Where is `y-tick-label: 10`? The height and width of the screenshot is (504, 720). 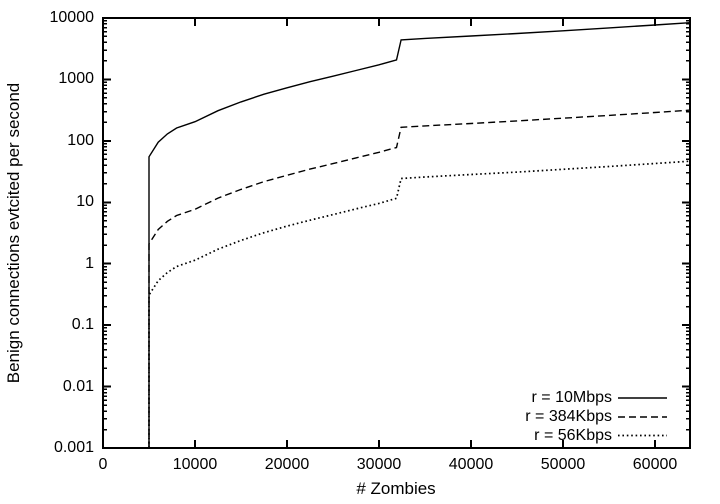
y-tick-label: 10 is located at coordinates (85, 202).